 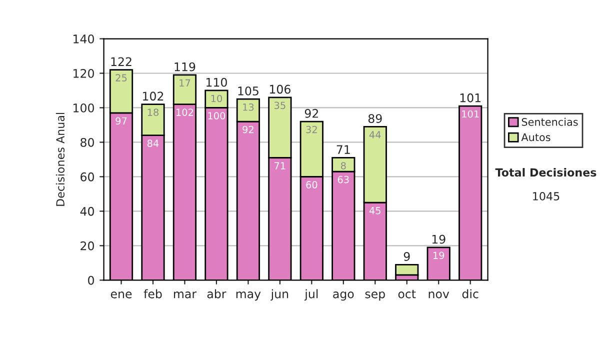 I want to click on total-label: 122, so click(x=121, y=61).